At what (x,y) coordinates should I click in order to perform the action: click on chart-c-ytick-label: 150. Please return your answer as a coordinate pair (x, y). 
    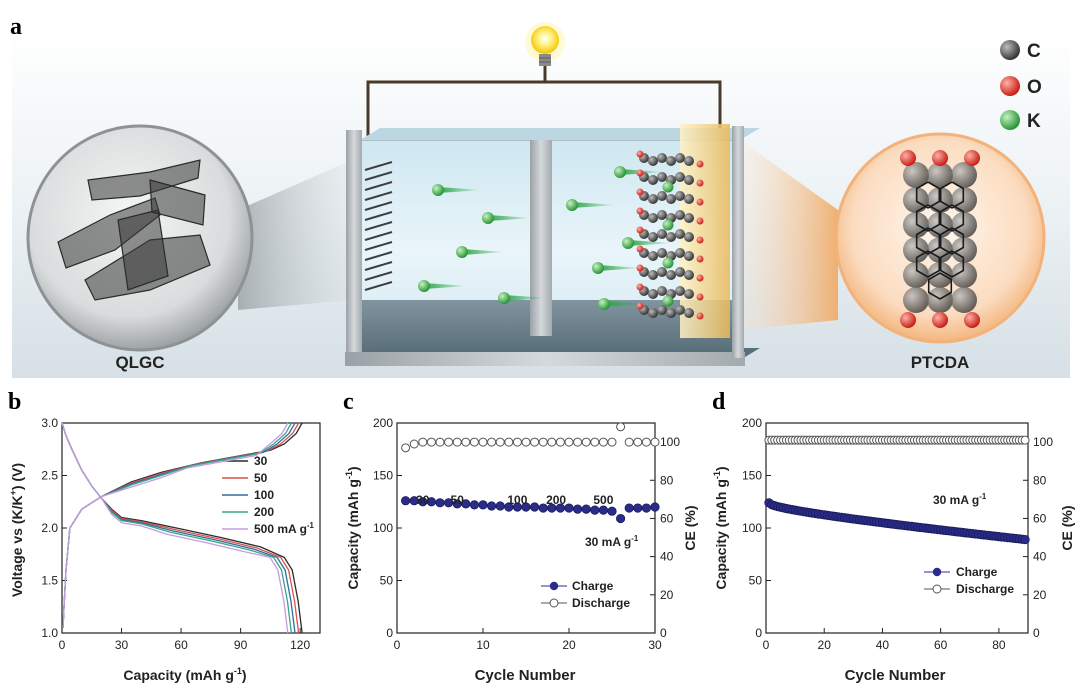
    Looking at the image, I should click on (383, 476).